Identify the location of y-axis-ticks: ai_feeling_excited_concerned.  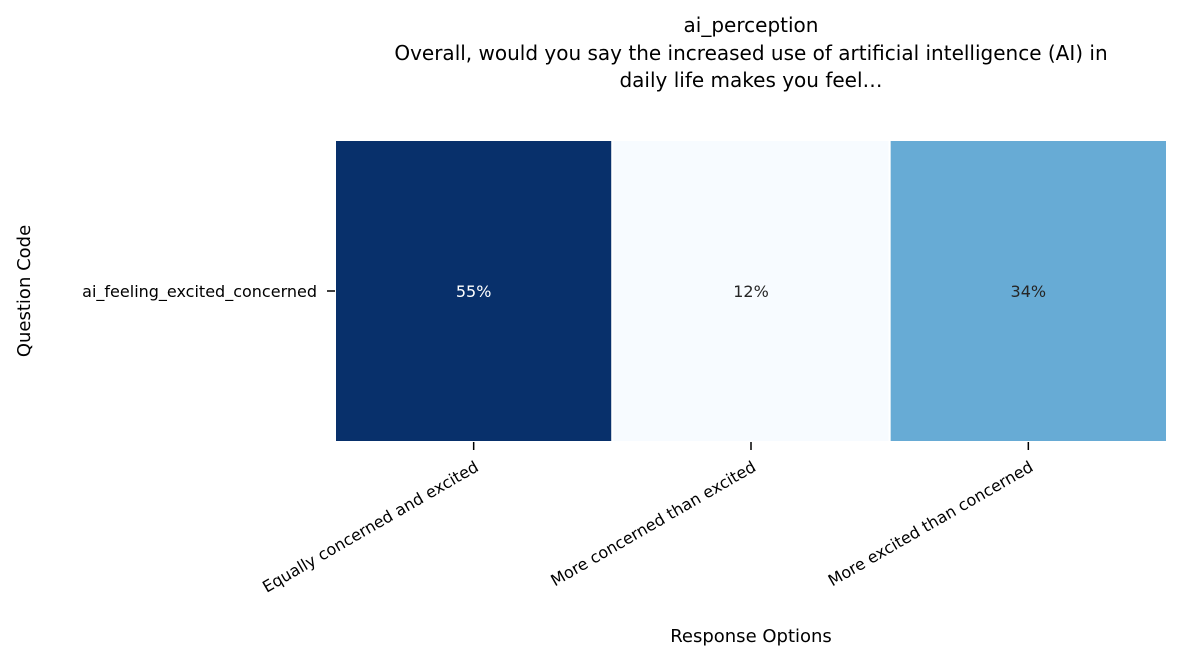
(208, 292).